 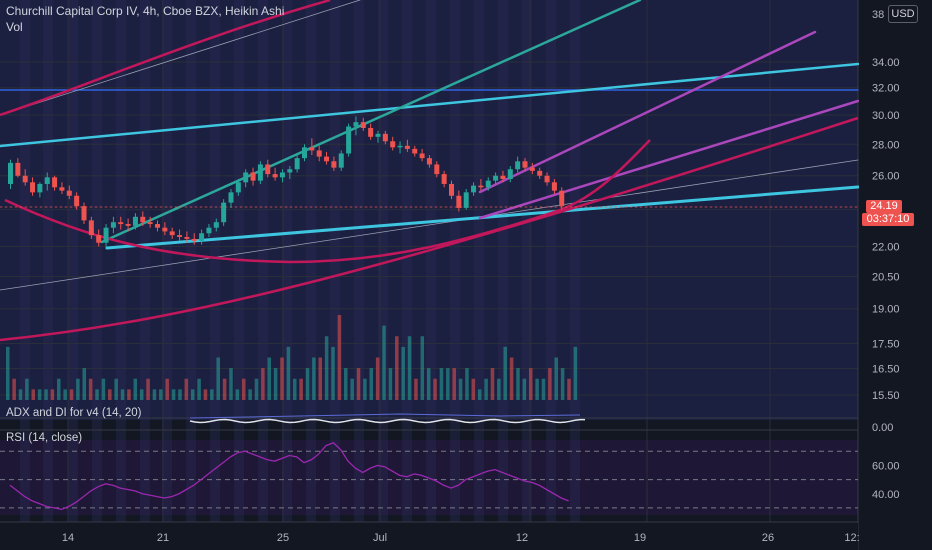 I want to click on price-tick-label: 32.00, so click(x=886, y=89).